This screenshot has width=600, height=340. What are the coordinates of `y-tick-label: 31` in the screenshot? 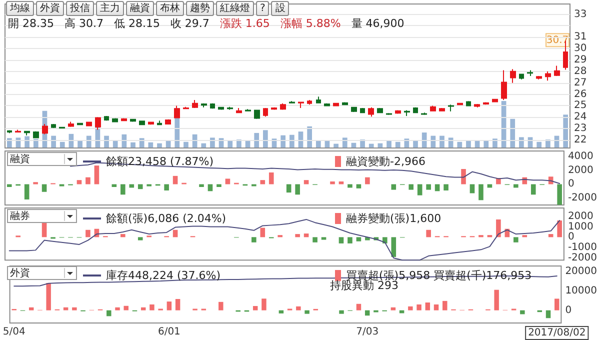 It's located at (580, 37).